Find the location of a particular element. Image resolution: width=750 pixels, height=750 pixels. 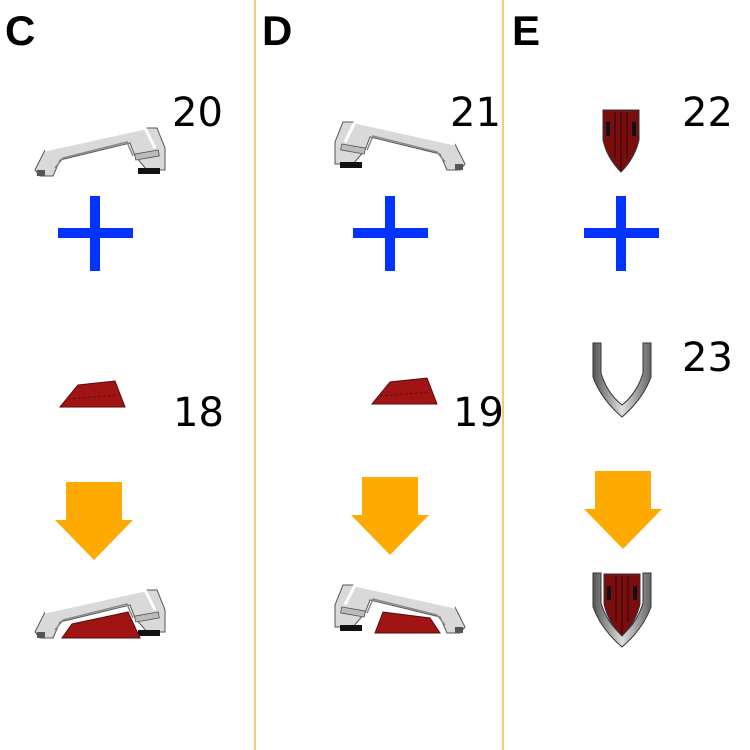

part-number: 23 is located at coordinates (707, 358).